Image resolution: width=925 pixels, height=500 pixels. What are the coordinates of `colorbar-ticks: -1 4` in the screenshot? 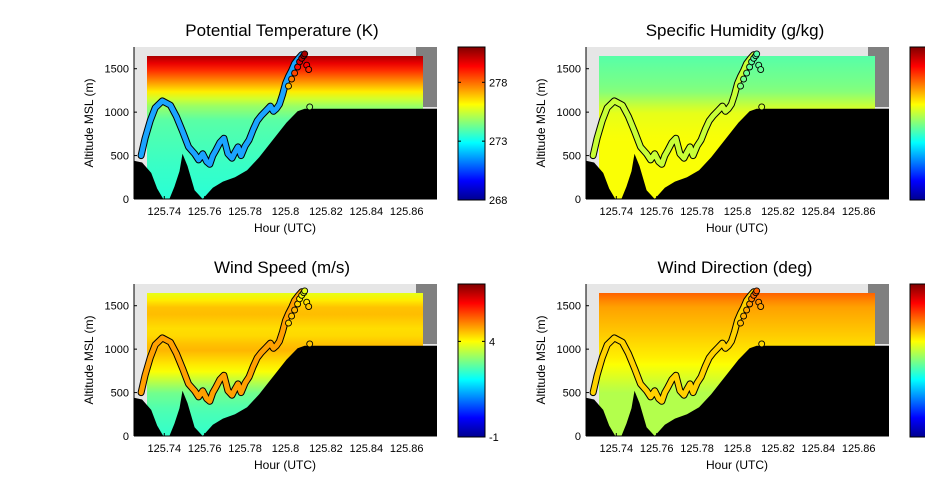 It's located at (478, 390).